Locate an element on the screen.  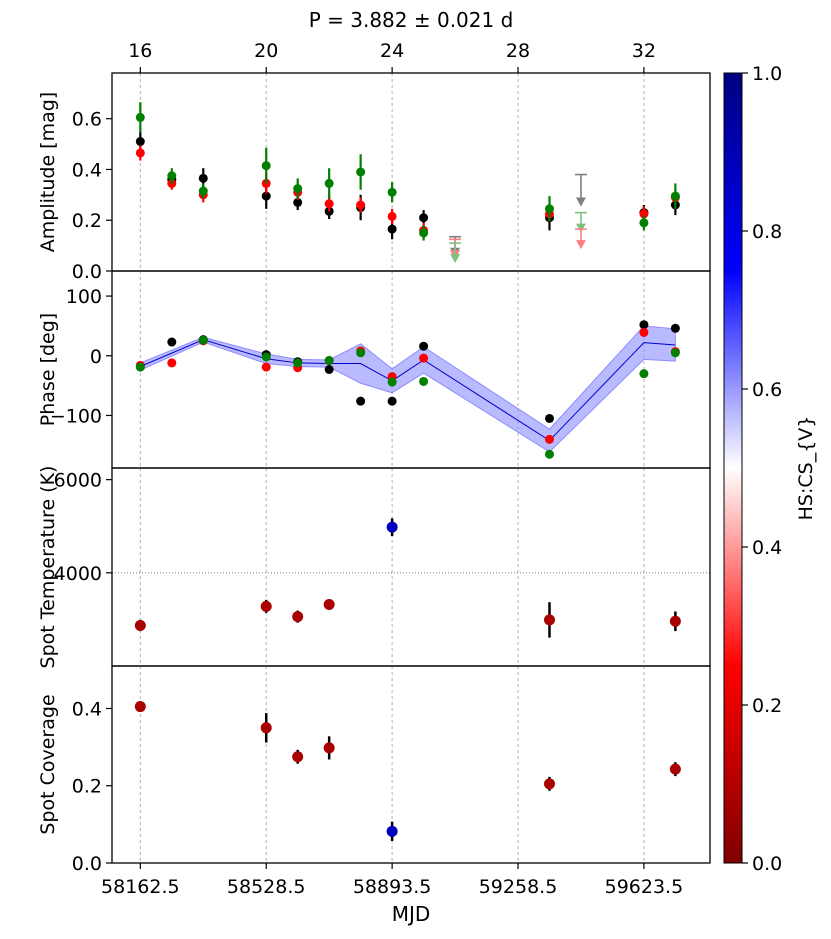
y-axis-label: Amplitude [mag] is located at coordinates (48, 172).